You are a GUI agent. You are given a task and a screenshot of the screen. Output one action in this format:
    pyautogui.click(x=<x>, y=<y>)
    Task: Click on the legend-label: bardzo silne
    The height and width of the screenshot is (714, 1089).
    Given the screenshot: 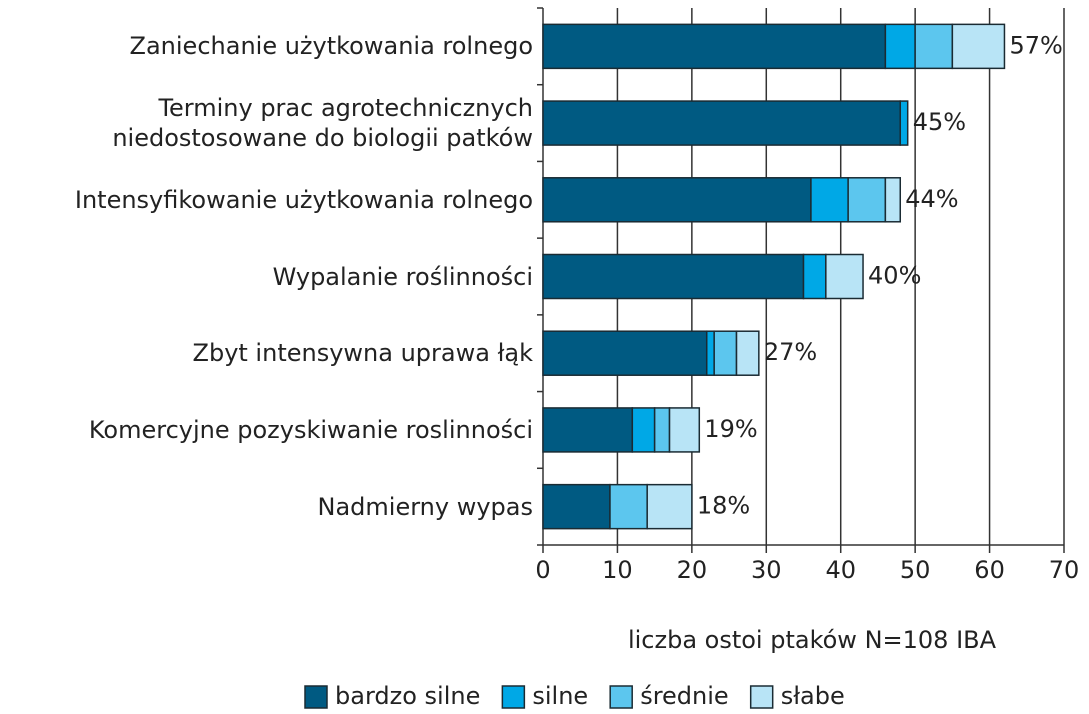 What is the action you would take?
    pyautogui.click(x=407, y=696)
    